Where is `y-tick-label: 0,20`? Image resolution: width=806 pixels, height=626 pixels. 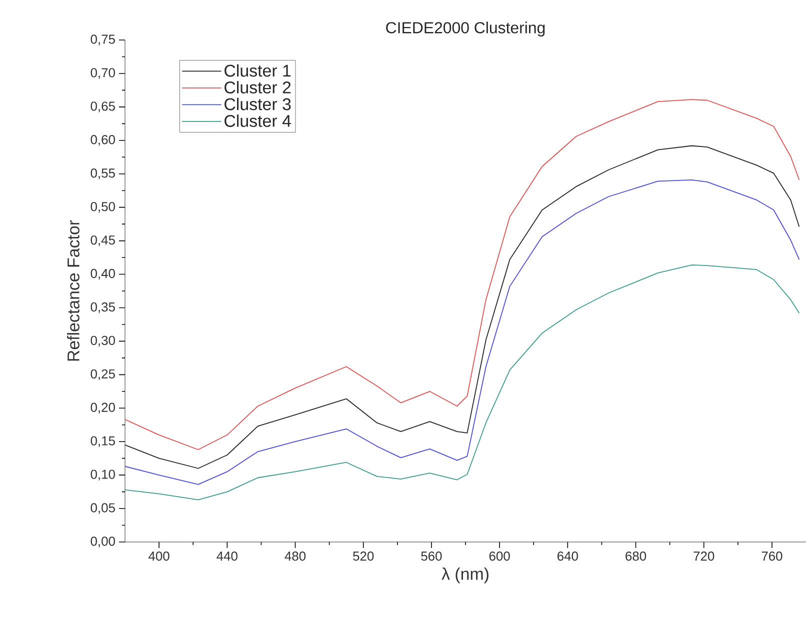
y-tick-label: 0,20 is located at coordinates (102, 408).